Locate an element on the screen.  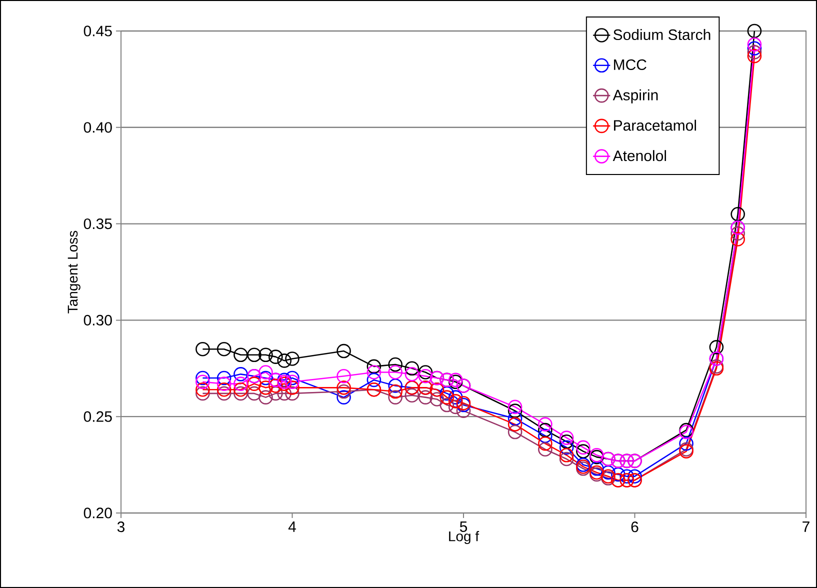
x-tick-label: 4 is located at coordinates (292, 527).